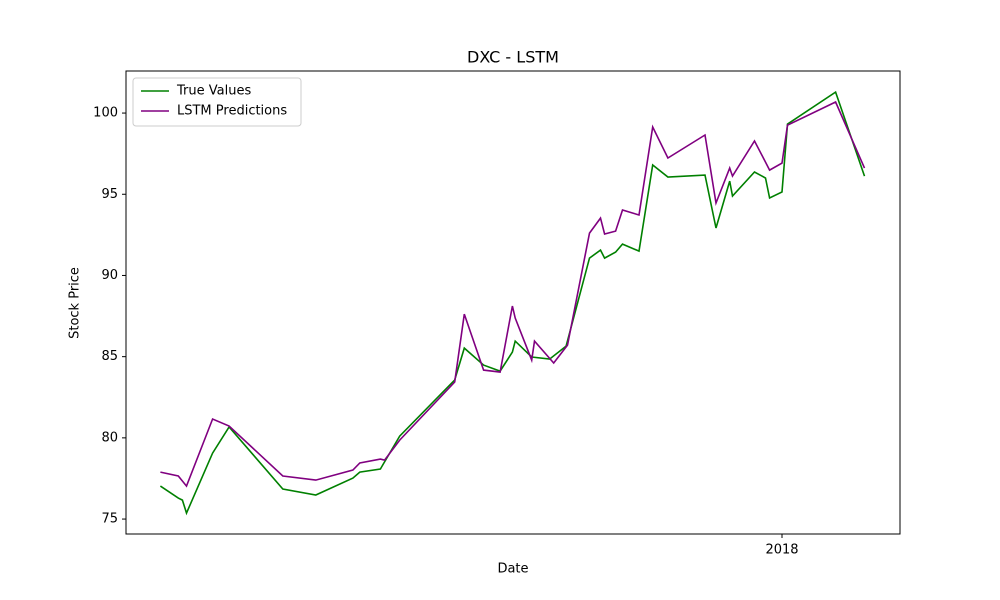 The image size is (1000, 600). Describe the element at coordinates (232, 111) in the screenshot. I see `legend-label: LSTM Predictions` at that location.